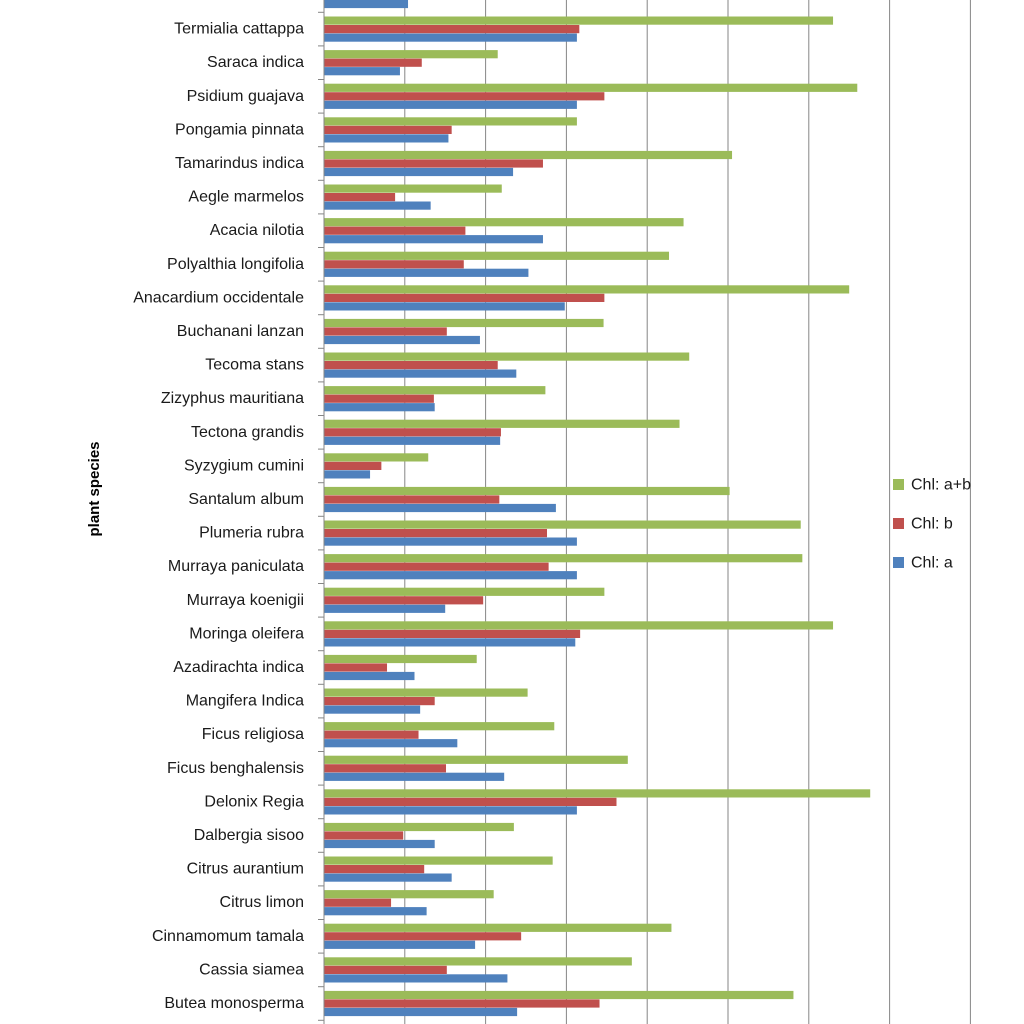 Image resolution: width=1024 pixels, height=1024 pixels. What do you see at coordinates (245, 869) in the screenshot?
I see `category-label: Citrus aurantium` at bounding box center [245, 869].